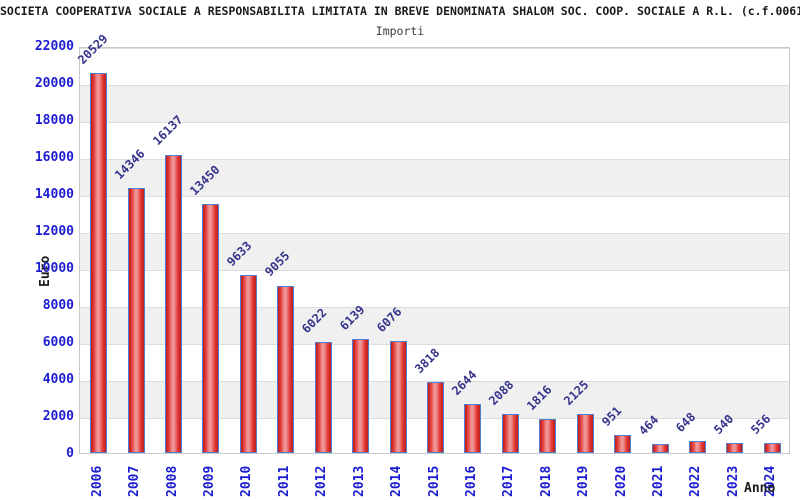 The height and width of the screenshot is (500, 800). Describe the element at coordinates (434, 481) in the screenshot. I see `x-tick-label: 2015` at that location.